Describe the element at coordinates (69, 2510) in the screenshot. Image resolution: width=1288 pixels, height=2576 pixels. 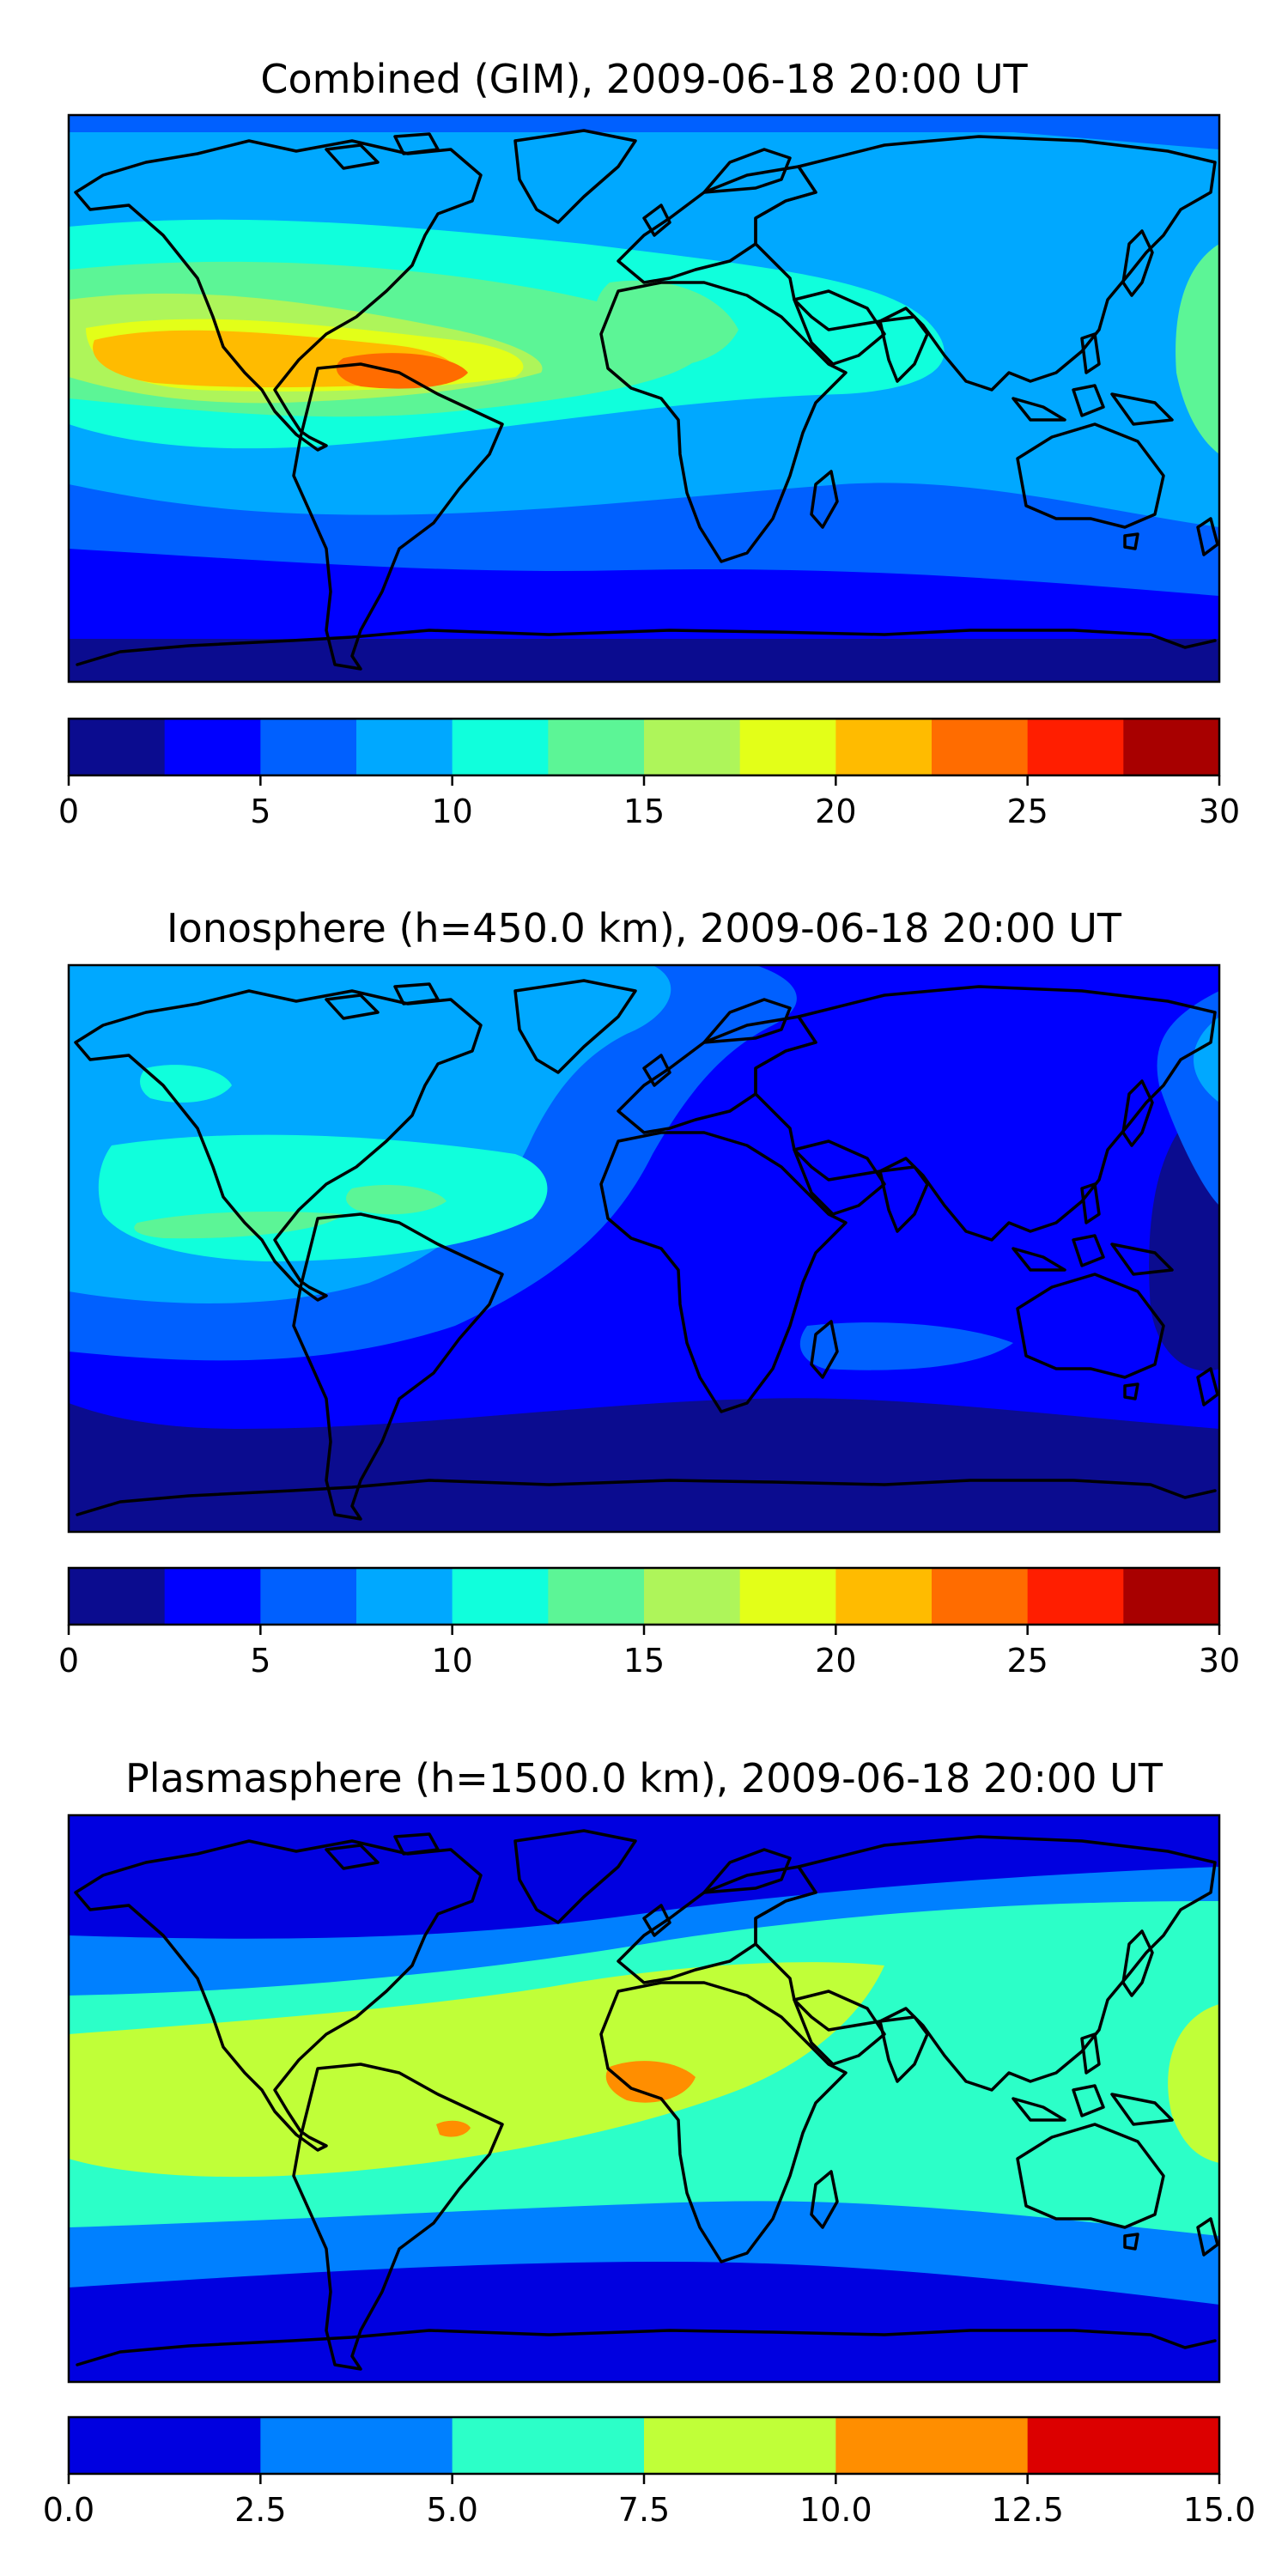
I see `colorbar-tick-label: 0.0` at that location.